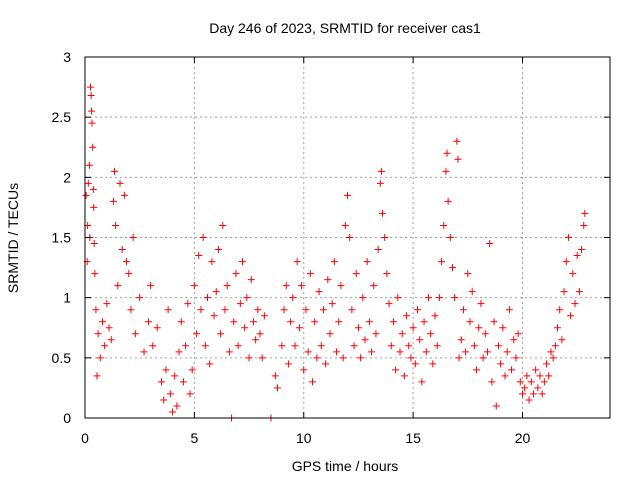 This screenshot has width=640, height=485. Describe the element at coordinates (67, 298) in the screenshot. I see `y-tick-label: 1` at that location.